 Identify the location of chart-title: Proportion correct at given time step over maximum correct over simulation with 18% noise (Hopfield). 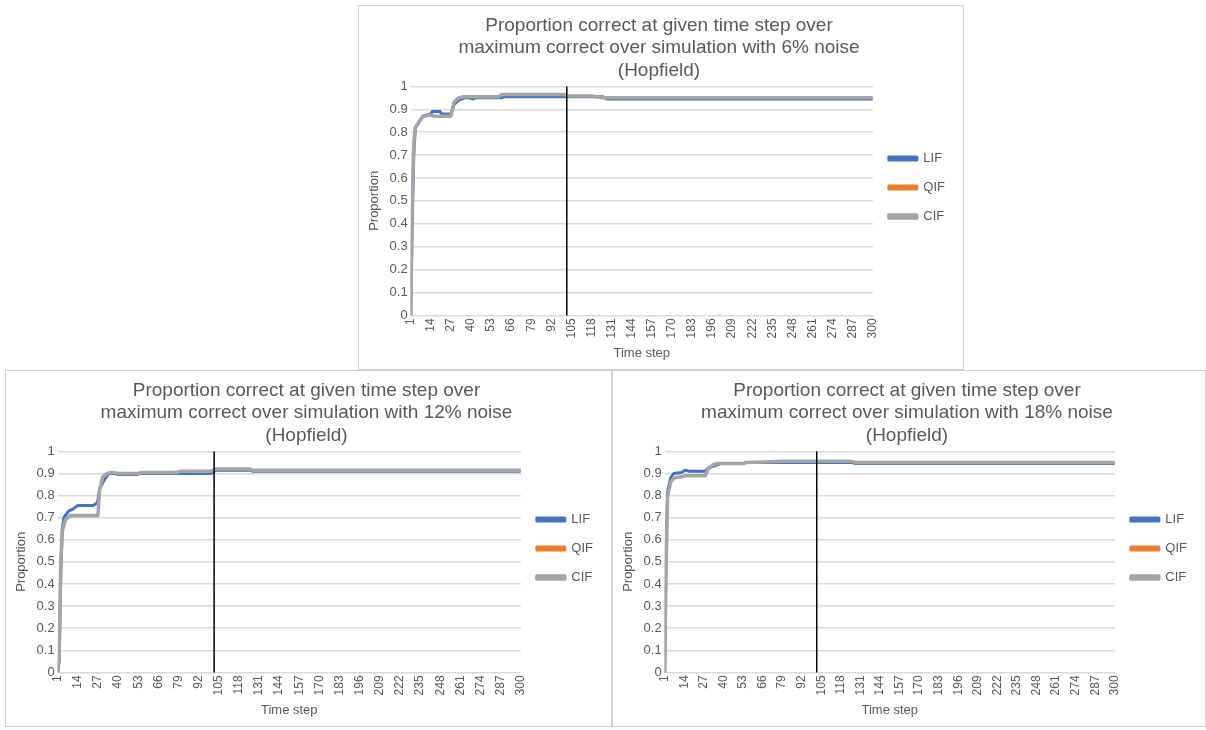
(907, 412).